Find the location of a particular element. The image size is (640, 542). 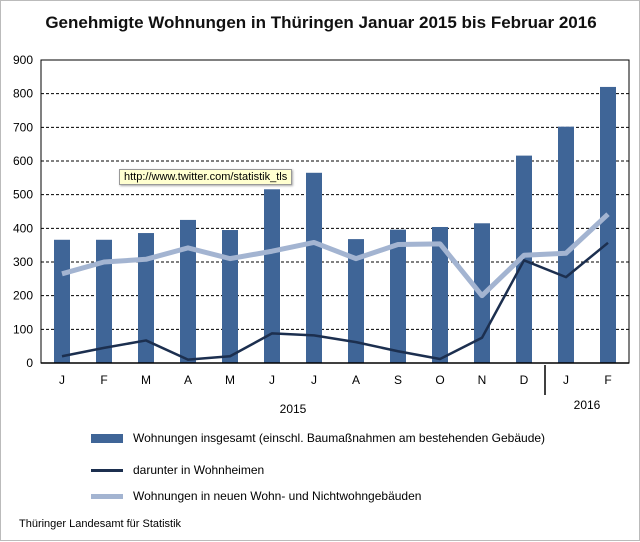

y-tick-label: 0 is located at coordinates (29, 363).